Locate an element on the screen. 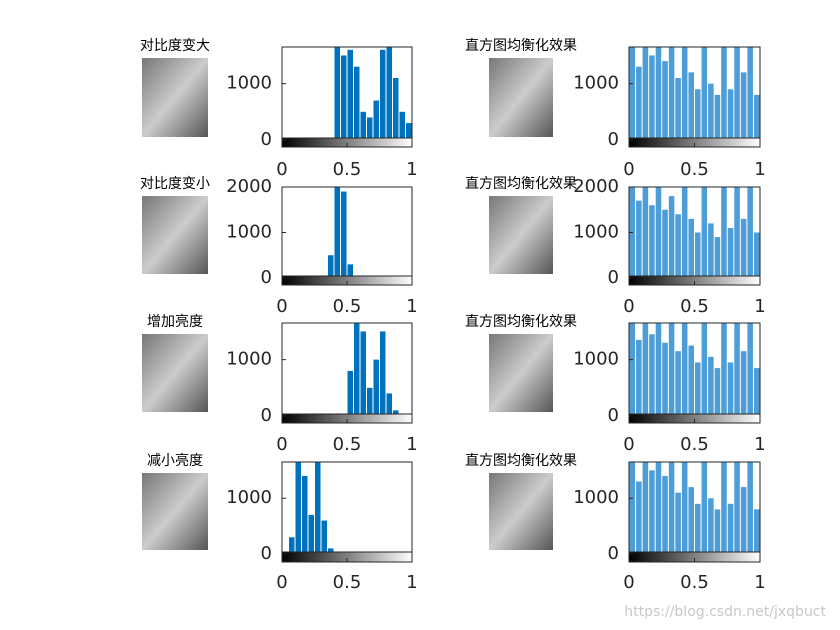  y-tick-label: 2000 is located at coordinates (596, 186).